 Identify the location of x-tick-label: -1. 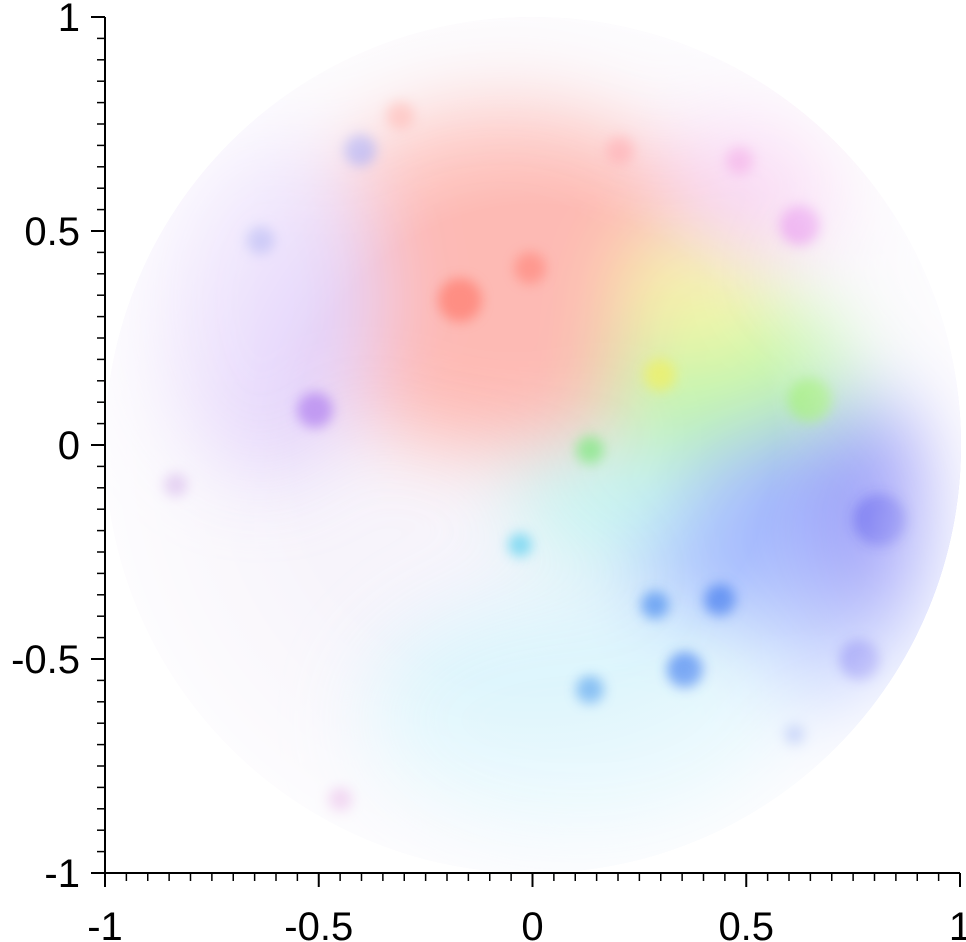
(105, 923).